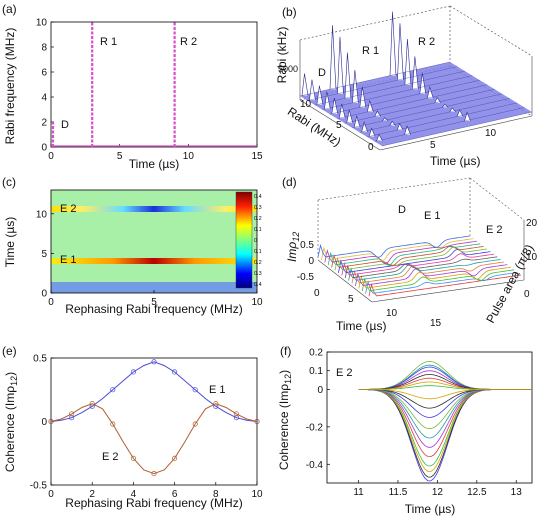  What do you see at coordinates (477, 492) in the screenshot?
I see `panel-f-xtick-label: 12.5` at bounding box center [477, 492].